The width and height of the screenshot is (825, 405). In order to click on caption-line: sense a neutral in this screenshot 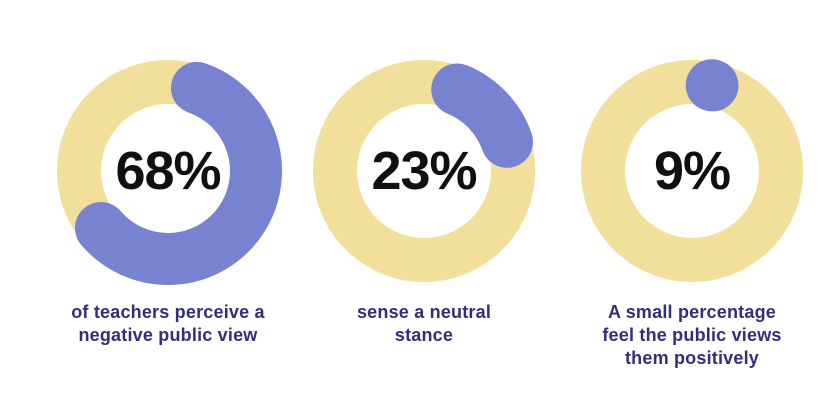, I will do `click(424, 312)`.